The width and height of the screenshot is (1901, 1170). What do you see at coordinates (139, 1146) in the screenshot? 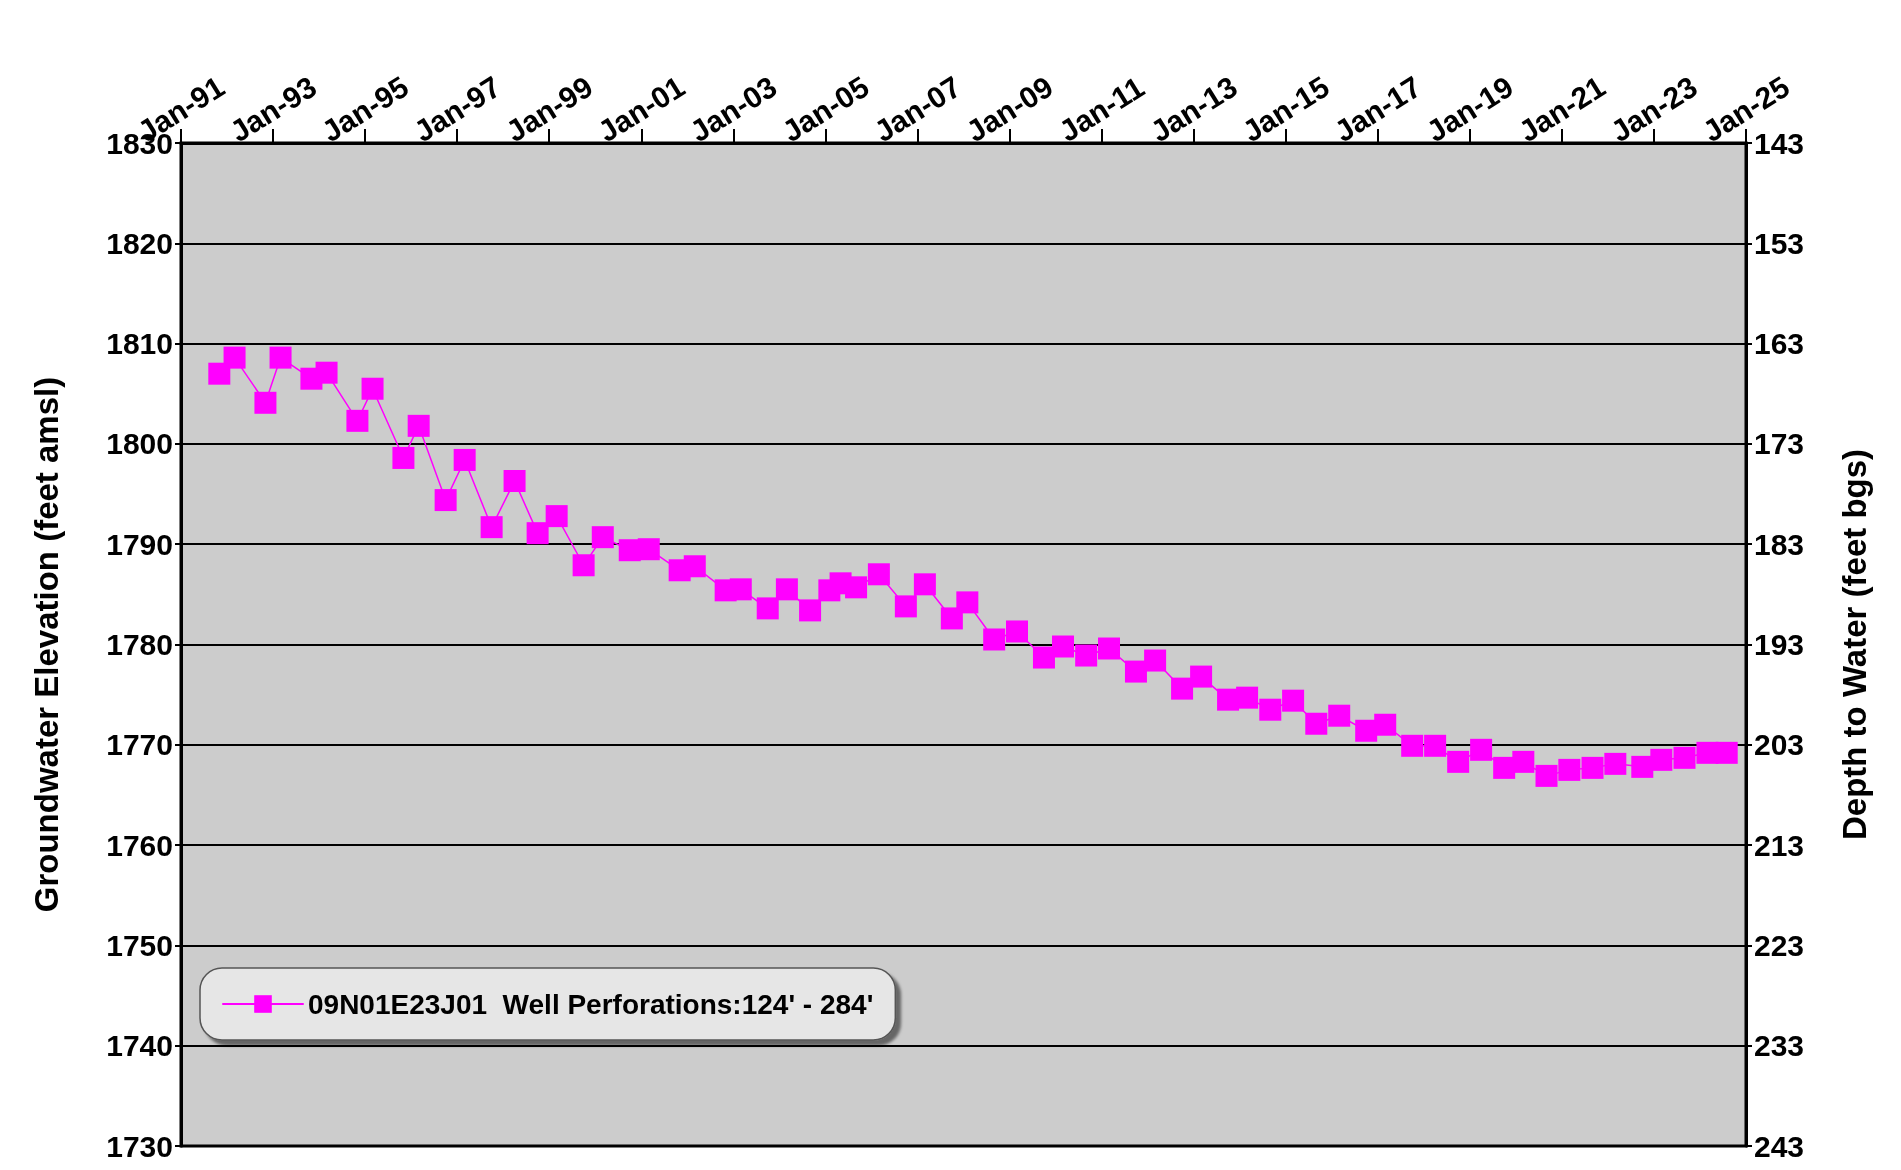
I see `y-tick-label: 1730` at bounding box center [139, 1146].